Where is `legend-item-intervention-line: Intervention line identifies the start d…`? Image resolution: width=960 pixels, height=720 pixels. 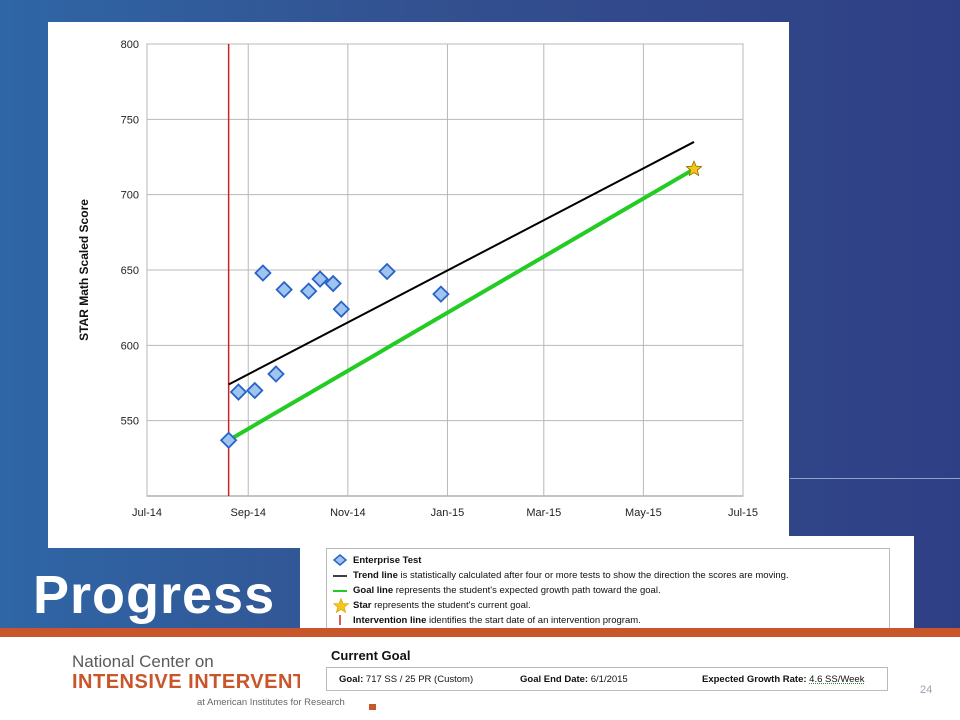
legend-item-intervention-line: Intervention line identifies the start d… is located at coordinates (497, 620).